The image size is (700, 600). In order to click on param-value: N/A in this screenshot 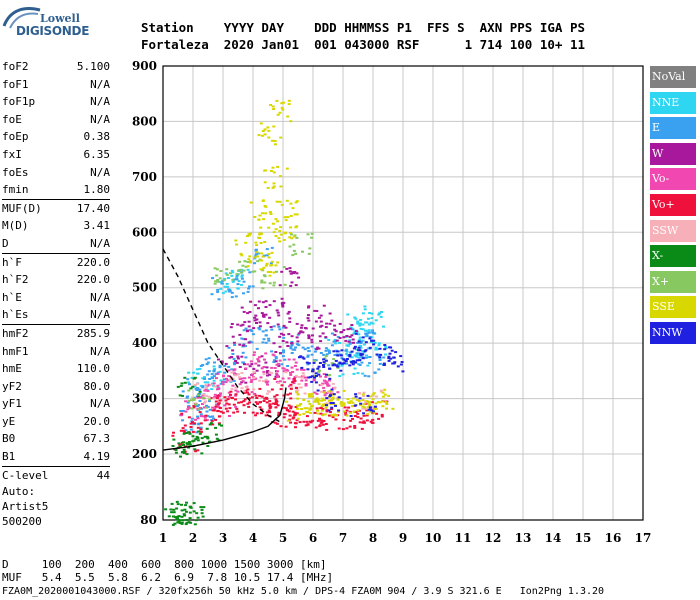, I will do `click(100, 297)`.